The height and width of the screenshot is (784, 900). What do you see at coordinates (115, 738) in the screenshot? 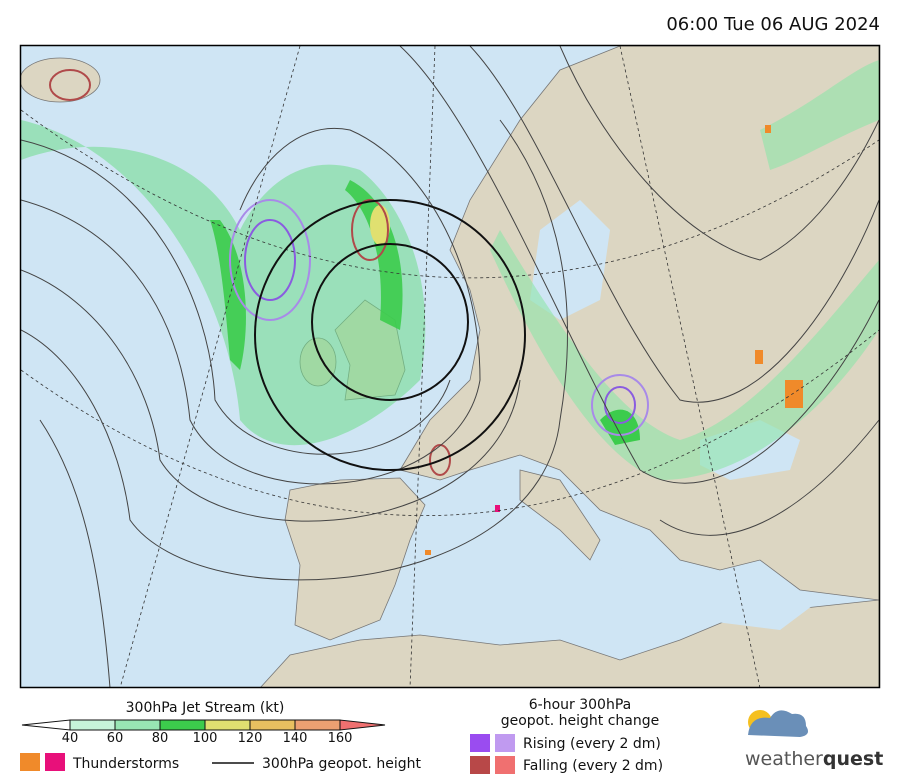
I see `colorbar-tick-label: 60` at bounding box center [115, 738].